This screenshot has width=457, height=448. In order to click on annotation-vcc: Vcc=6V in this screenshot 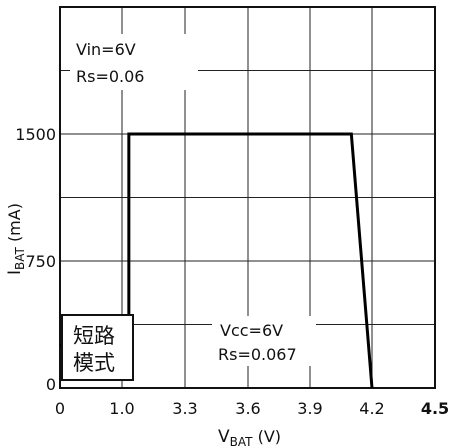, I will do `click(251, 330)`.